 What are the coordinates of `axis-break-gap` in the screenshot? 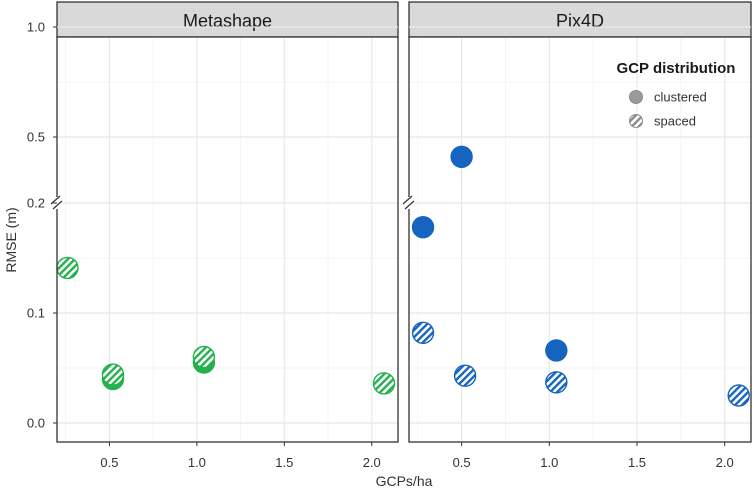 It's located at (409, 203).